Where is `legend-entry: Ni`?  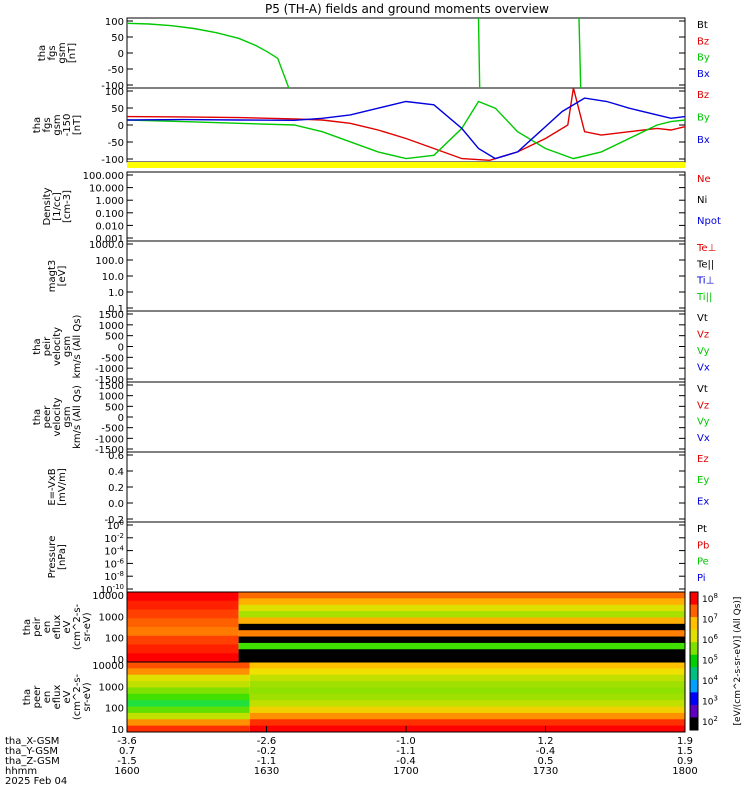 legend-entry: Ni is located at coordinates (702, 200).